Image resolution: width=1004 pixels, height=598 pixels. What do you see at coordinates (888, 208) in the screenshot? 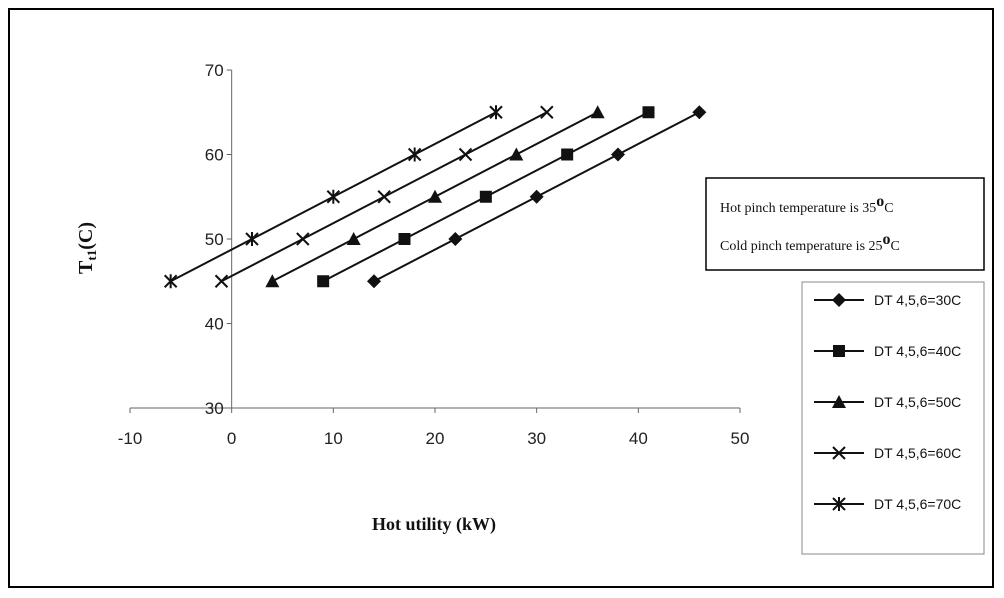
I see `hot-pinch-unit: C` at bounding box center [888, 208].